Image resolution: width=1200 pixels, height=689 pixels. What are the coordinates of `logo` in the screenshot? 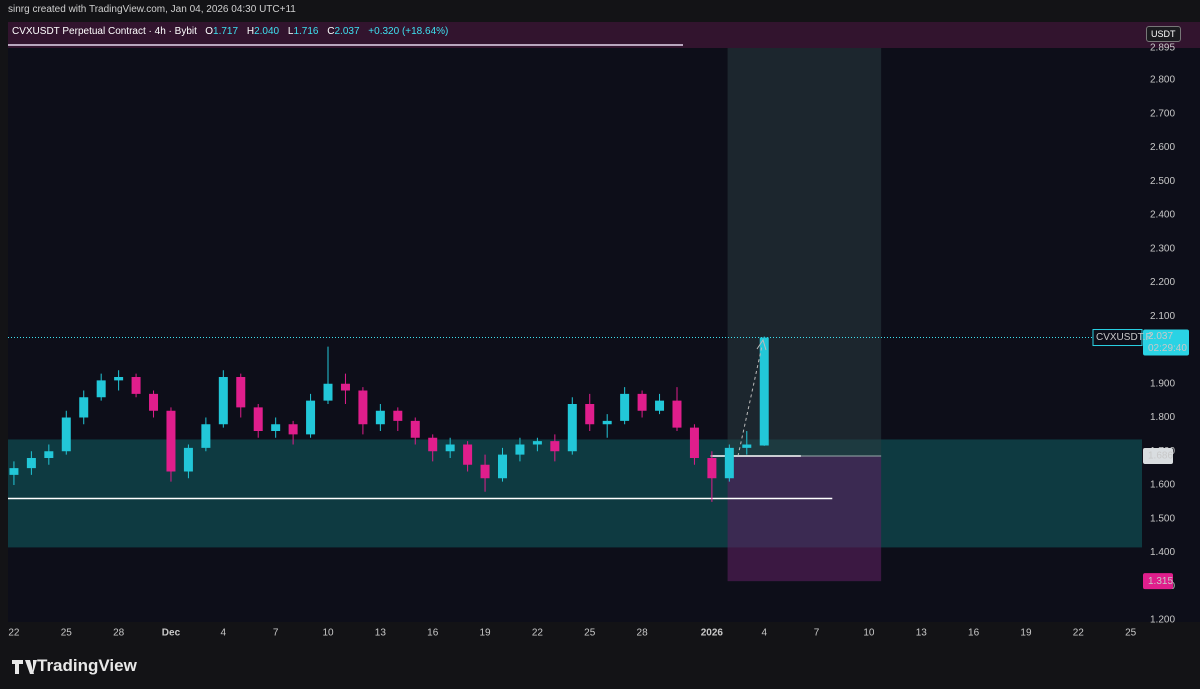 It's located at (24, 667).